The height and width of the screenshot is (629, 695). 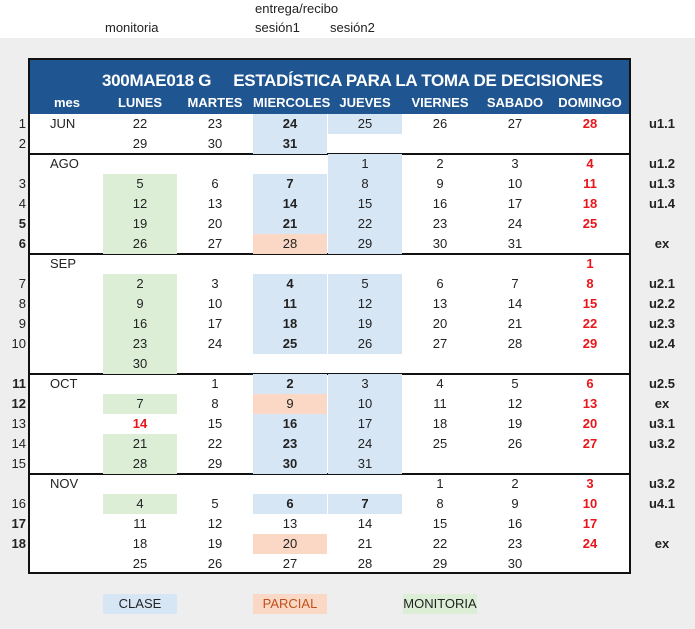 What do you see at coordinates (22, 323) in the screenshot?
I see `week-number: 9` at bounding box center [22, 323].